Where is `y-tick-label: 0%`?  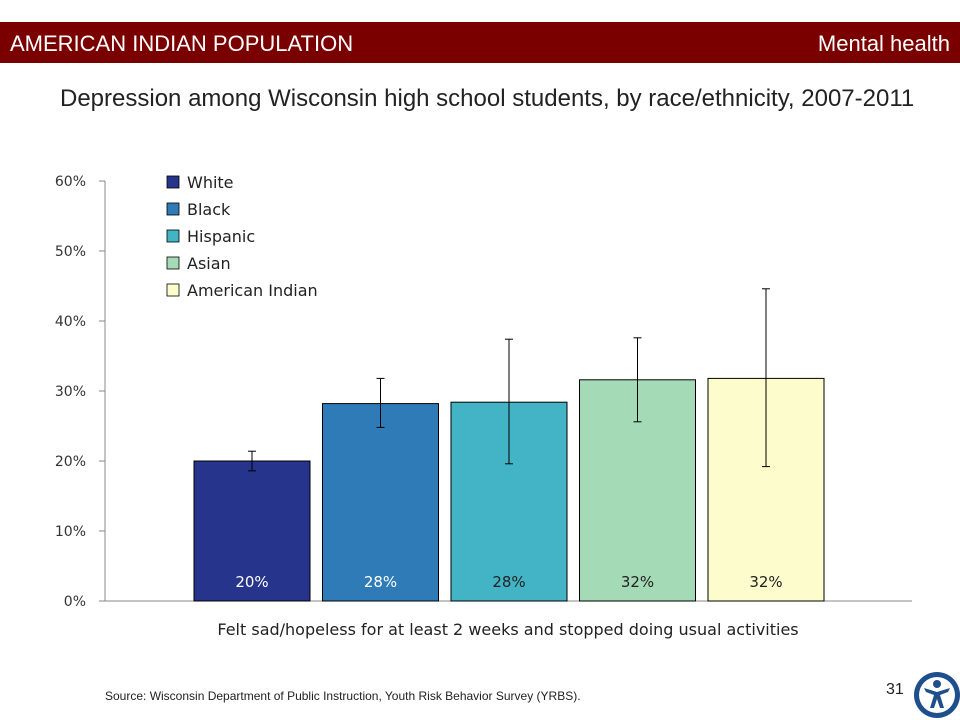
y-tick-label: 0% is located at coordinates (75, 602).